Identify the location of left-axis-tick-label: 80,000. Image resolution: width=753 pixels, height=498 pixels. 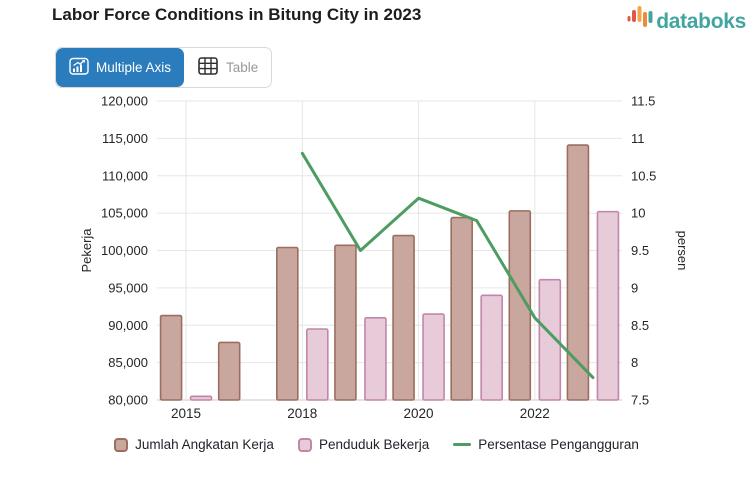
(128, 400).